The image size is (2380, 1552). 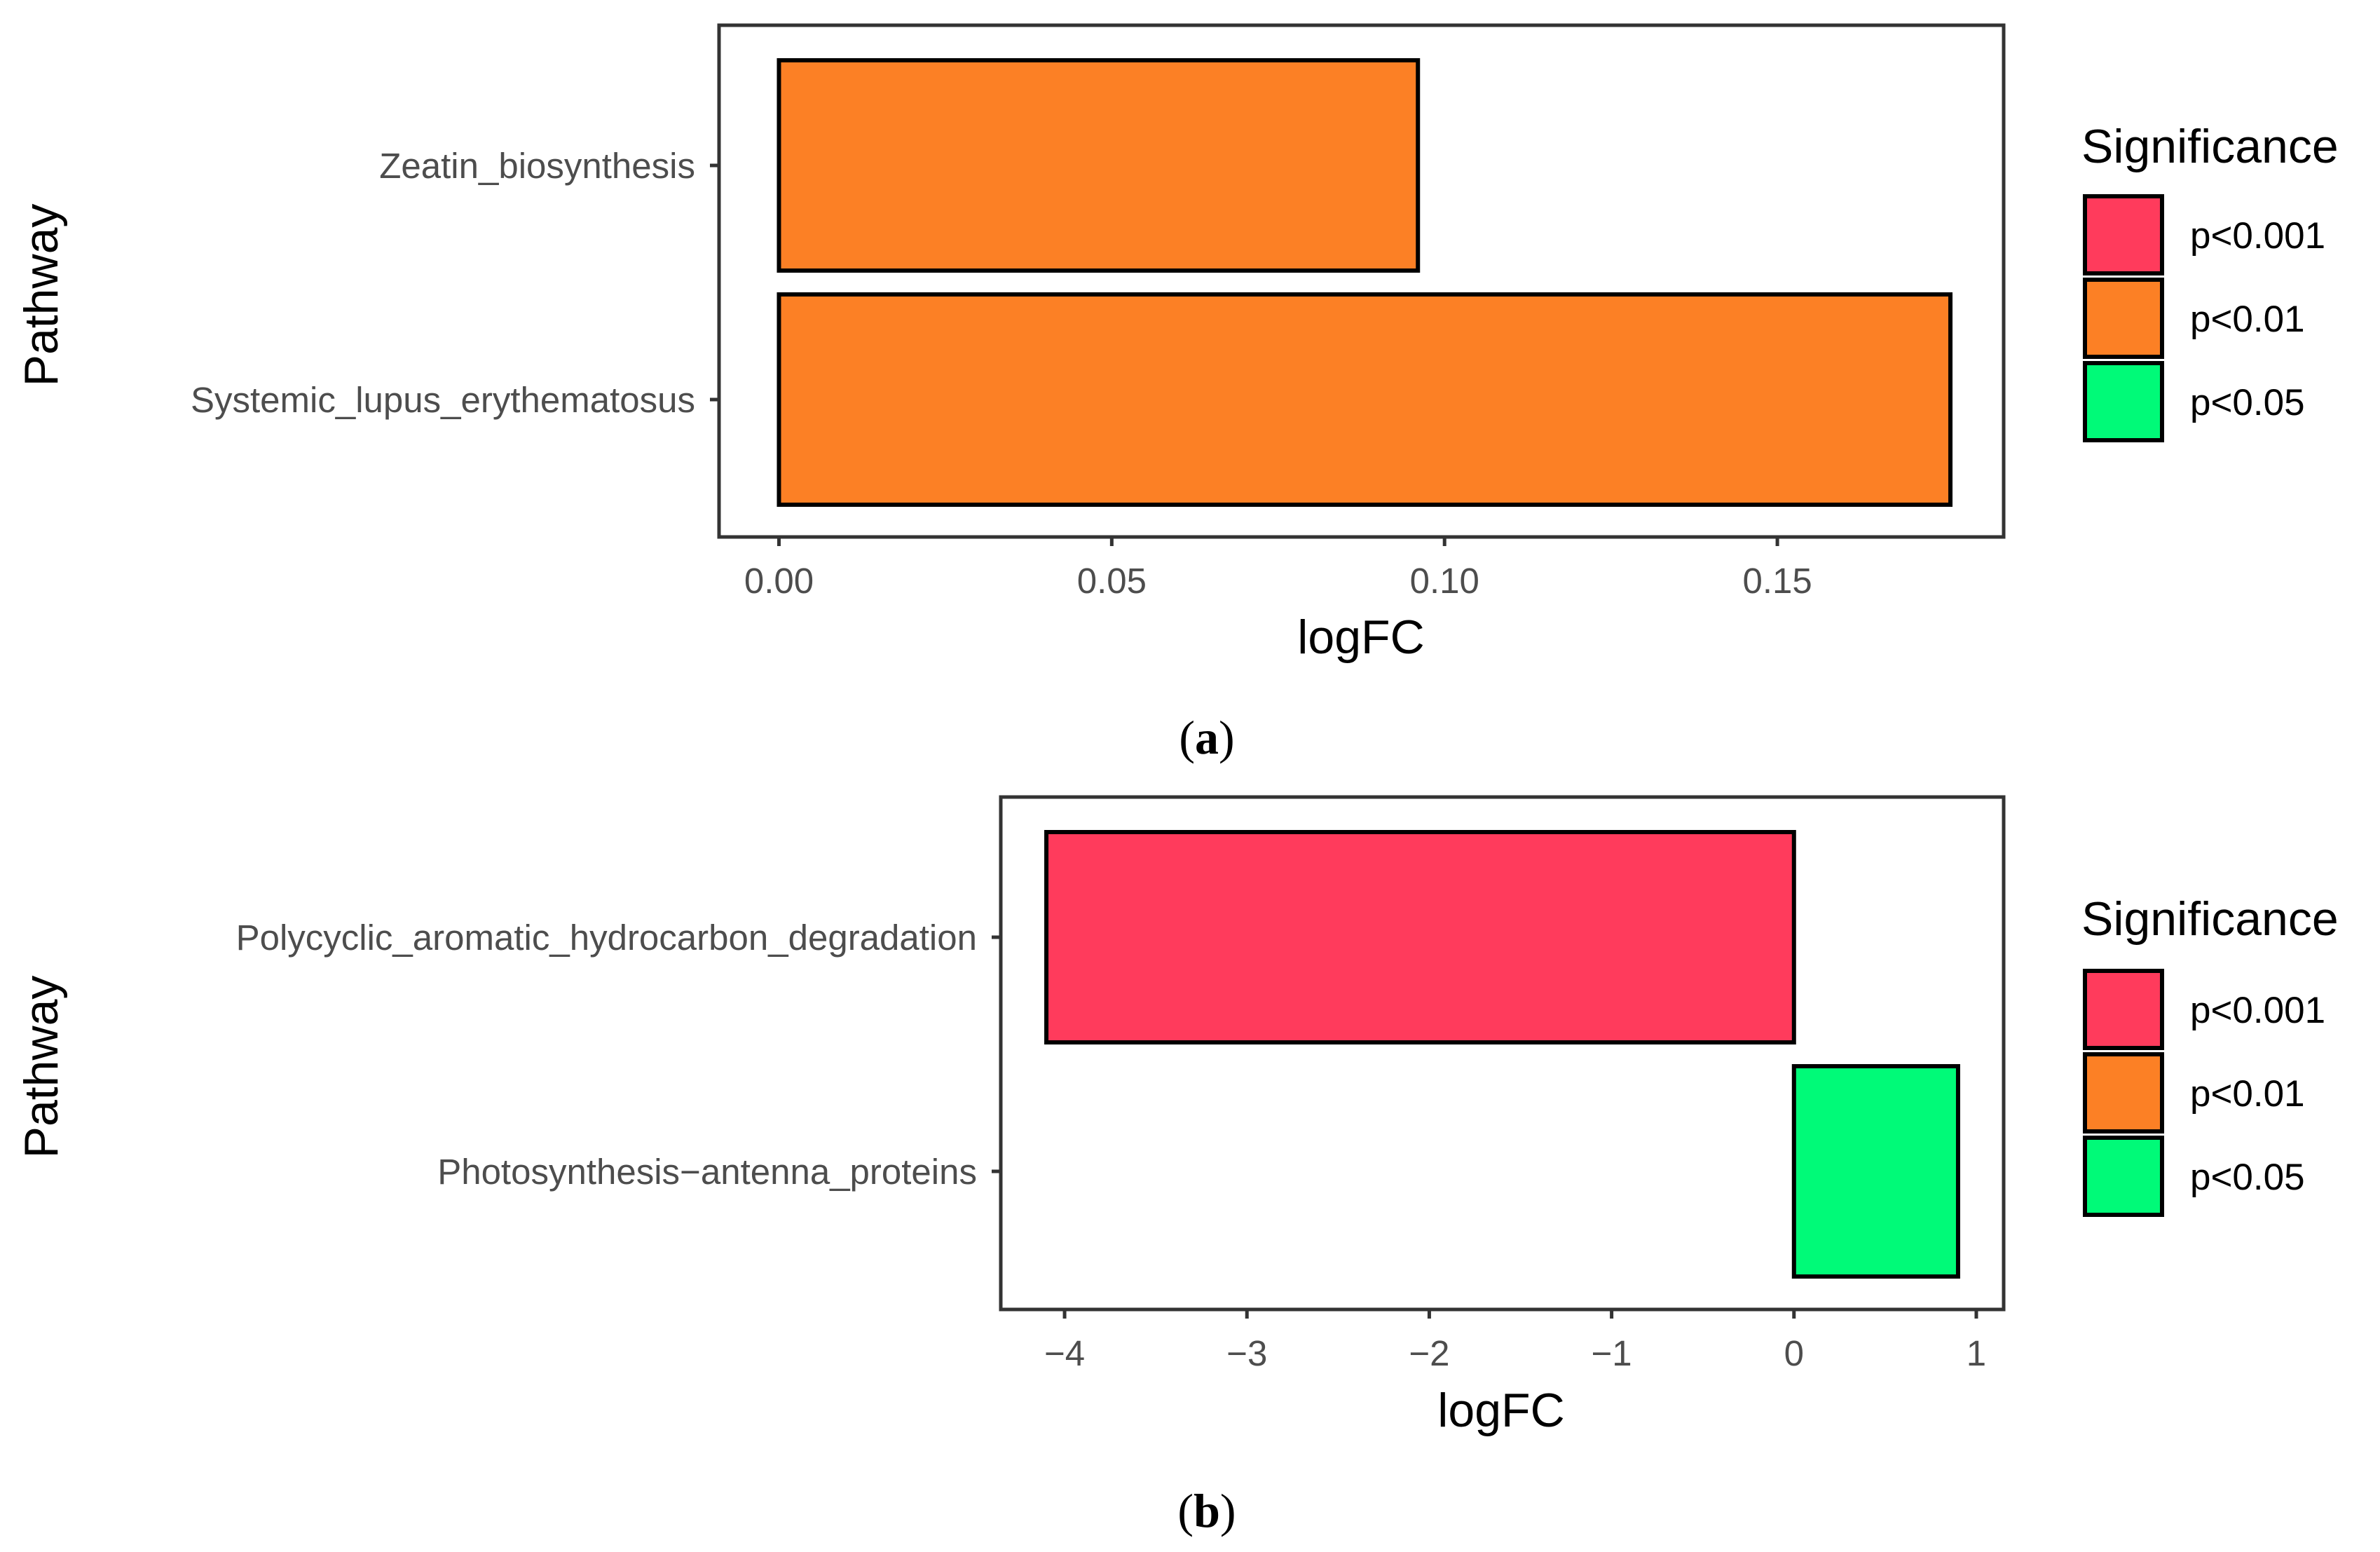 What do you see at coordinates (1064, 1353) in the screenshot?
I see `x-tick-label-0: −4` at bounding box center [1064, 1353].